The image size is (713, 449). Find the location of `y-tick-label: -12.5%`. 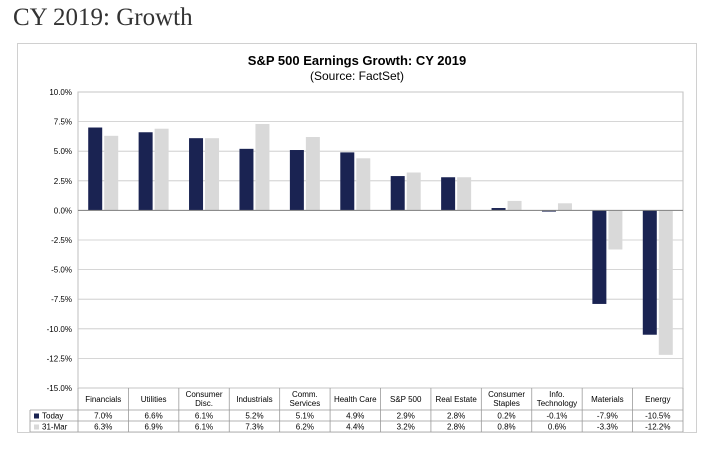

y-tick-label: -12.5% is located at coordinates (59, 358).